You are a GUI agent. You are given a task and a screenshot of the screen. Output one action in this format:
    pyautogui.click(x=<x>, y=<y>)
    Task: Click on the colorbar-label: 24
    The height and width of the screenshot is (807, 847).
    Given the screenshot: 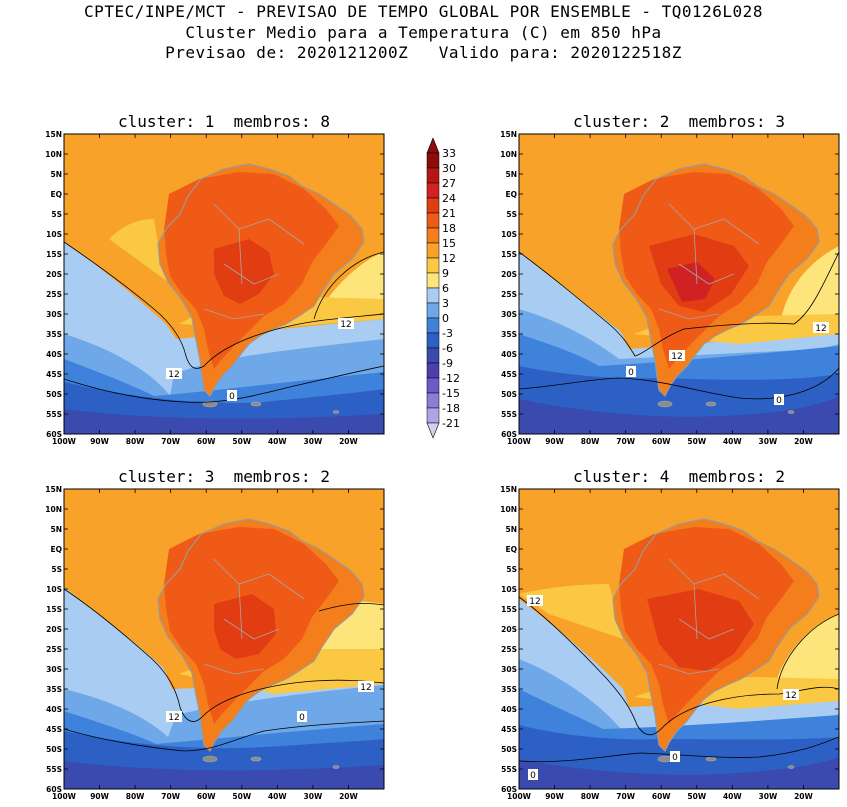 What is the action you would take?
    pyautogui.click(x=449, y=198)
    